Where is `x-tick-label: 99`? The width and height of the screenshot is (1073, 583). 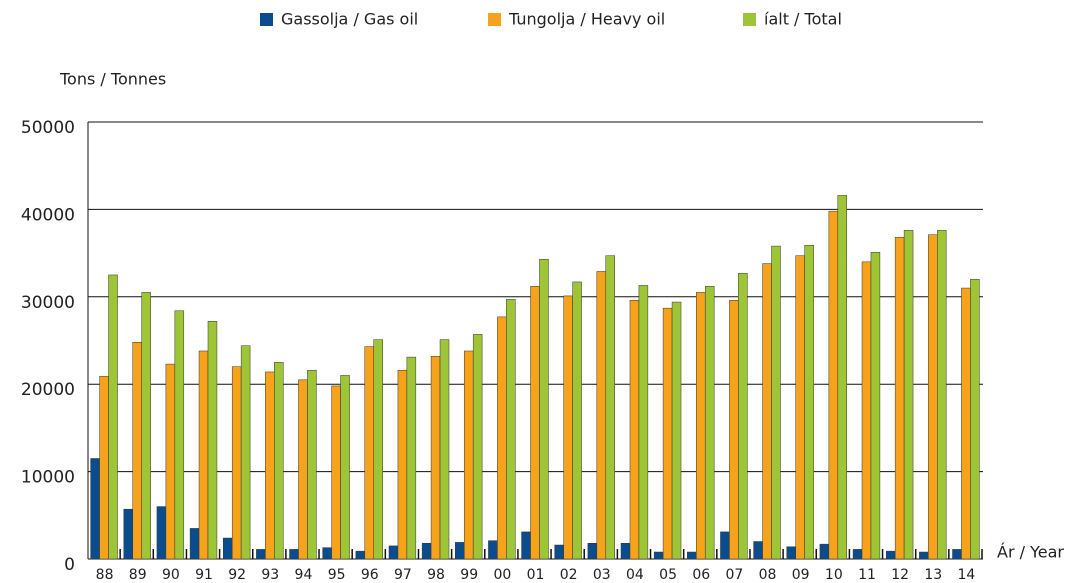
x-tick-label: 99 is located at coordinates (469, 575).